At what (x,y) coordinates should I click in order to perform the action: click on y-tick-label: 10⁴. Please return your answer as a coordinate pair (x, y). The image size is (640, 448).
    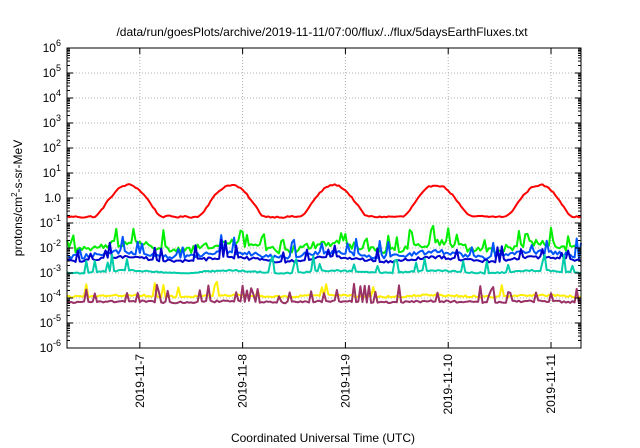
    Looking at the image, I should click on (52, 96).